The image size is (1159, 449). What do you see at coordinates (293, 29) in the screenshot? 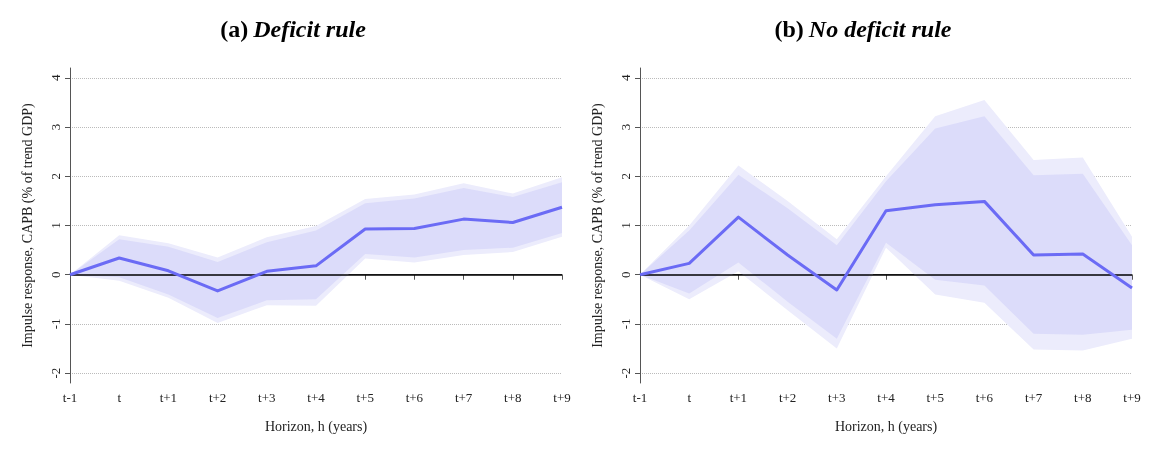
I see `chart-title: (a) Deficit rule` at bounding box center [293, 29].